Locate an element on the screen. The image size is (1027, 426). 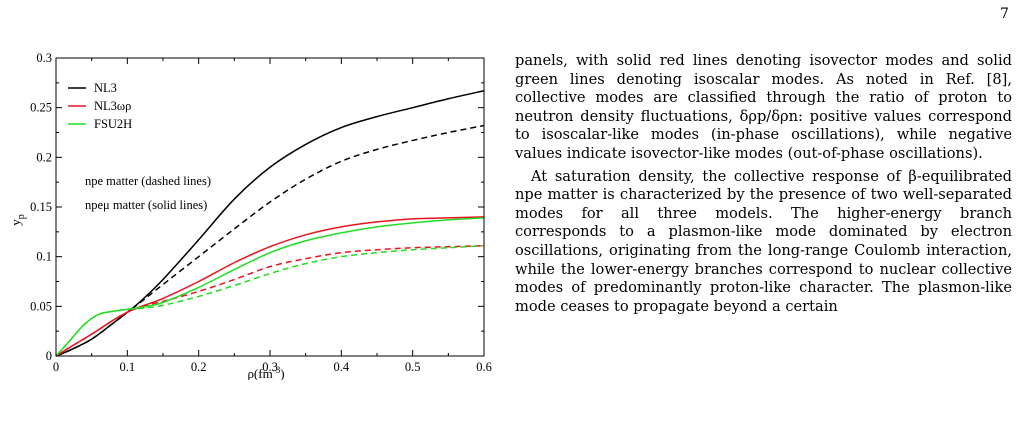
x-tick-label: 0.1 is located at coordinates (128, 367).